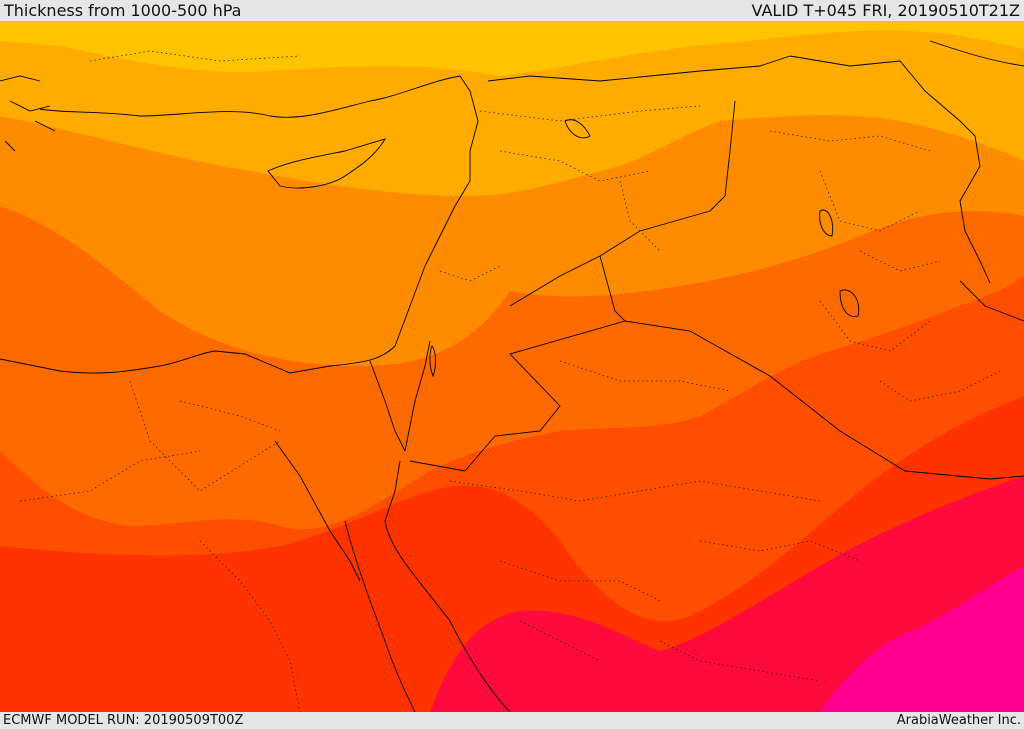 Image resolution: width=1024 pixels, height=729 pixels. Describe the element at coordinates (387, 406) in the screenshot. I see `border-egypt-israel` at that location.